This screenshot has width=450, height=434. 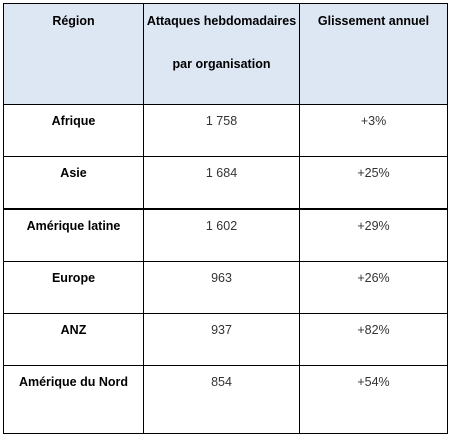 I want to click on region-cell: ANZ, so click(x=73, y=339).